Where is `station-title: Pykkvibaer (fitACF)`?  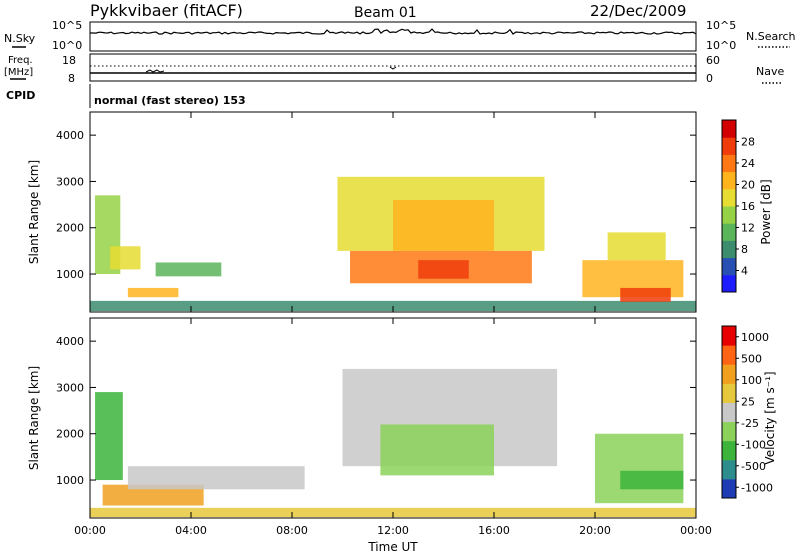 station-title: Pykkvibaer (fitACF) is located at coordinates (166, 10).